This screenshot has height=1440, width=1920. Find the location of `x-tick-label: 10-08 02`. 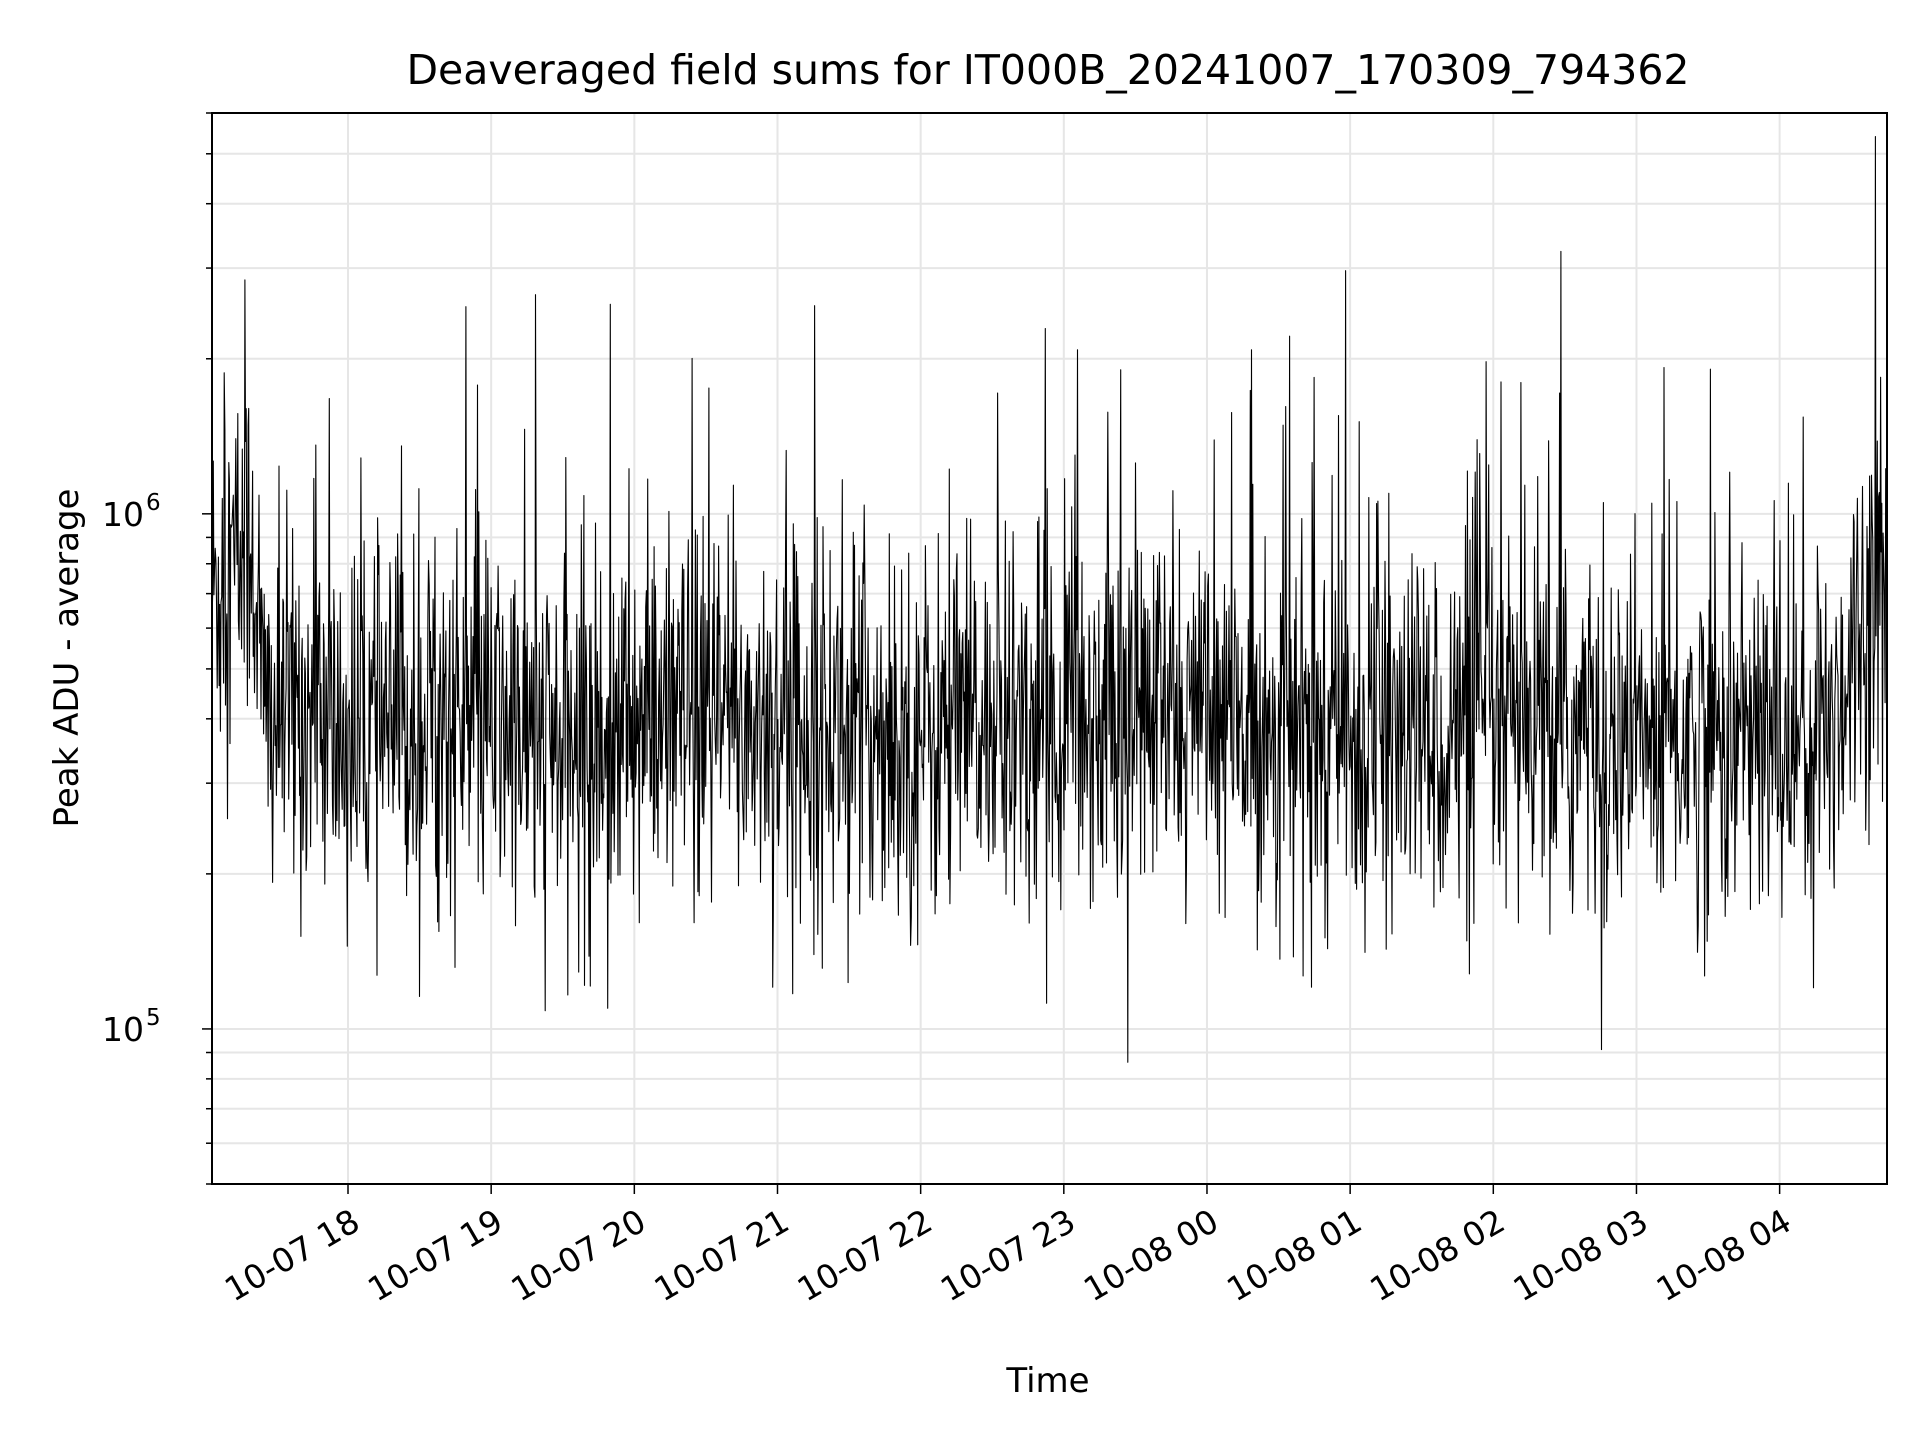

x-tick-label: 10-08 02 is located at coordinates (1437, 1255).